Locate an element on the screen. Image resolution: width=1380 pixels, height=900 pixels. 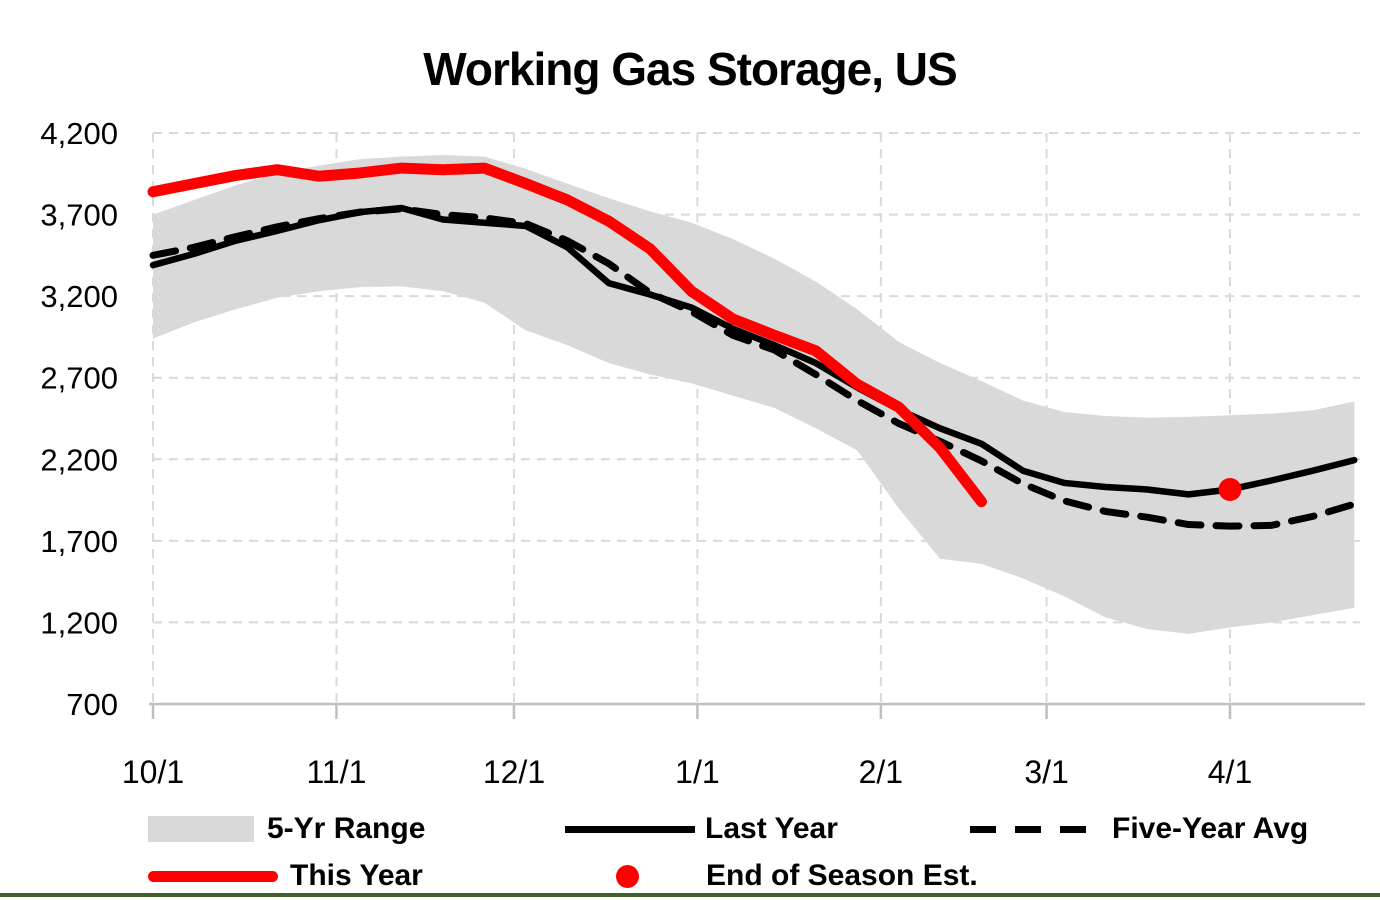
legend-label-5yr-range: 5-Yr Range is located at coordinates (346, 828).